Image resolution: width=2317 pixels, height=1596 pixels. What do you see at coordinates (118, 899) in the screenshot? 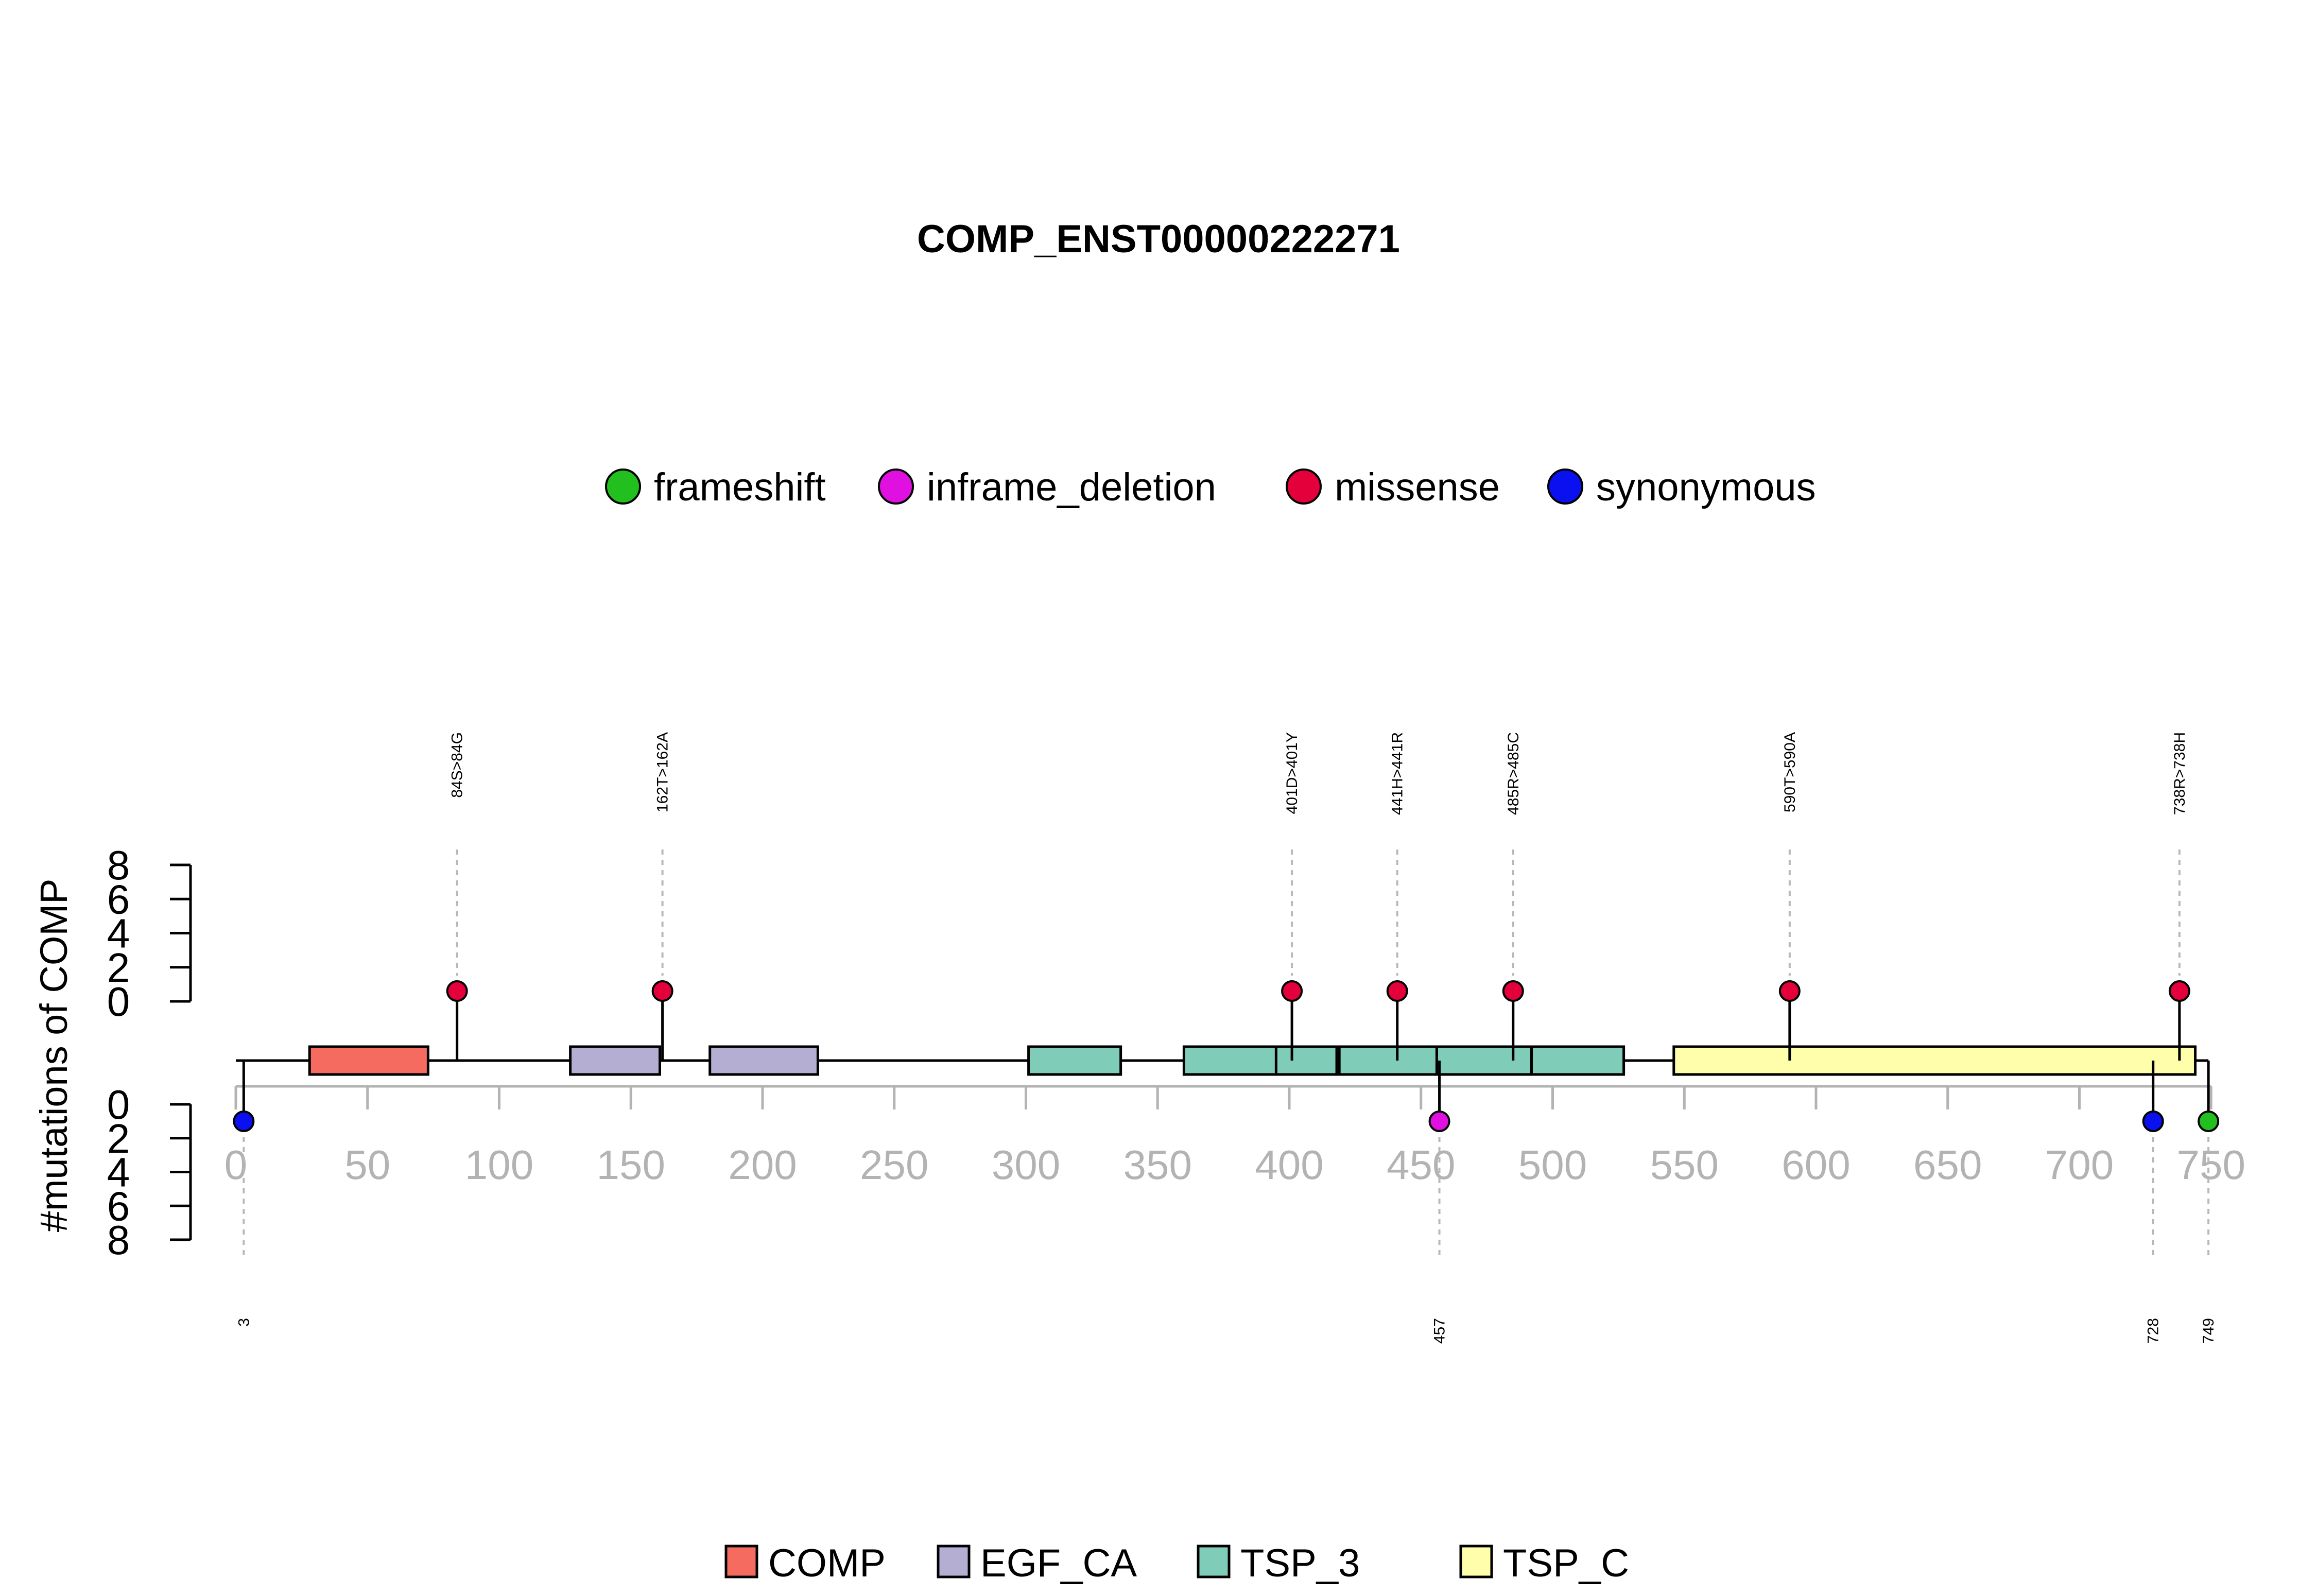
I see `upper-y-tick-label: 6` at bounding box center [118, 899].